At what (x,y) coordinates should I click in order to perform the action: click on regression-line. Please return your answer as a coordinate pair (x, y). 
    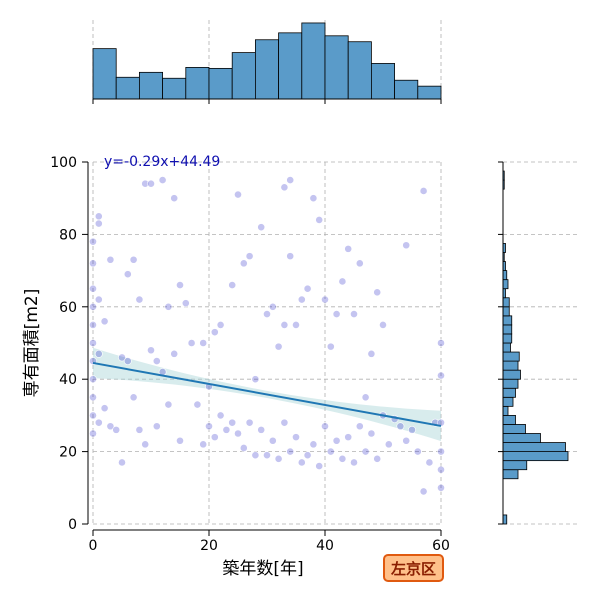
    Looking at the image, I should click on (267, 394).